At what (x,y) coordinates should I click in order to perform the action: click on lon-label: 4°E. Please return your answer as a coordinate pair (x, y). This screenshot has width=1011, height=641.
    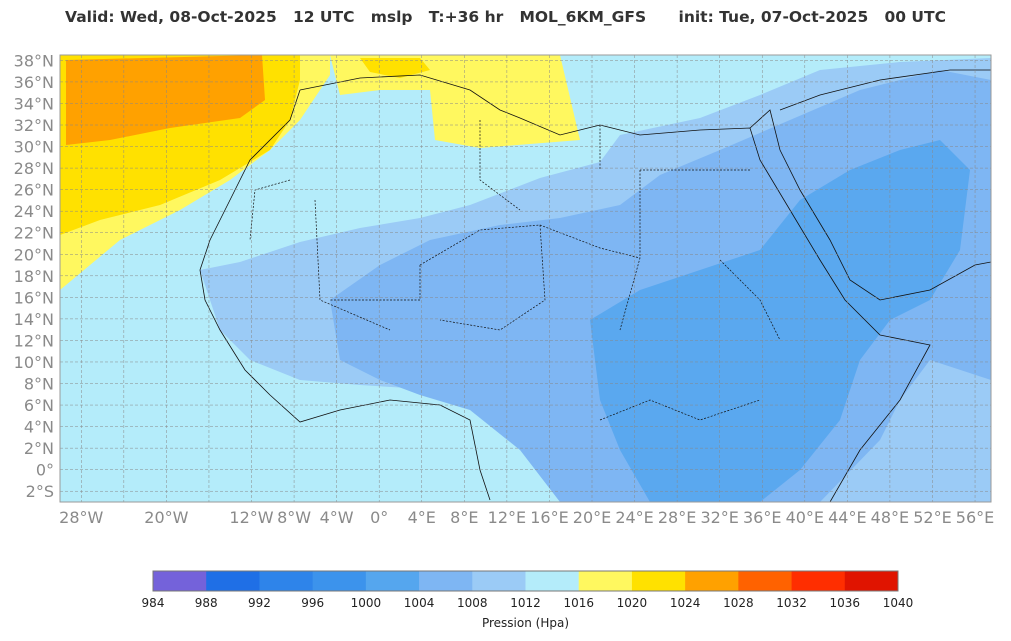
    Looking at the image, I should click on (422, 517).